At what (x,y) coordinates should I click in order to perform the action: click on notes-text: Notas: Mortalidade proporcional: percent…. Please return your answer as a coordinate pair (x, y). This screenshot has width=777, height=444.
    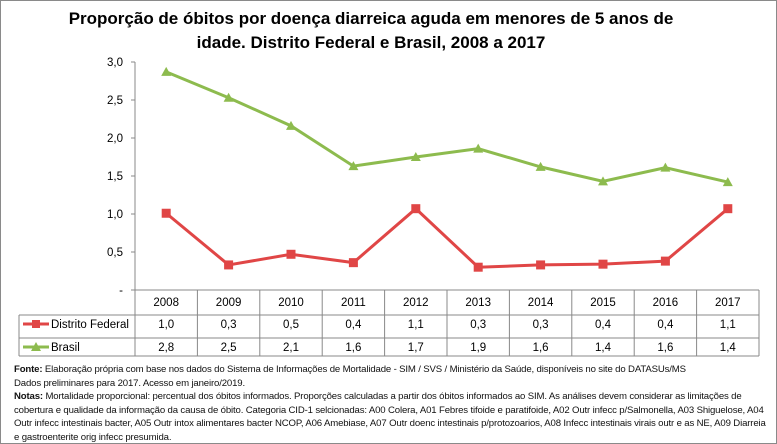
    Looking at the image, I should click on (391, 416).